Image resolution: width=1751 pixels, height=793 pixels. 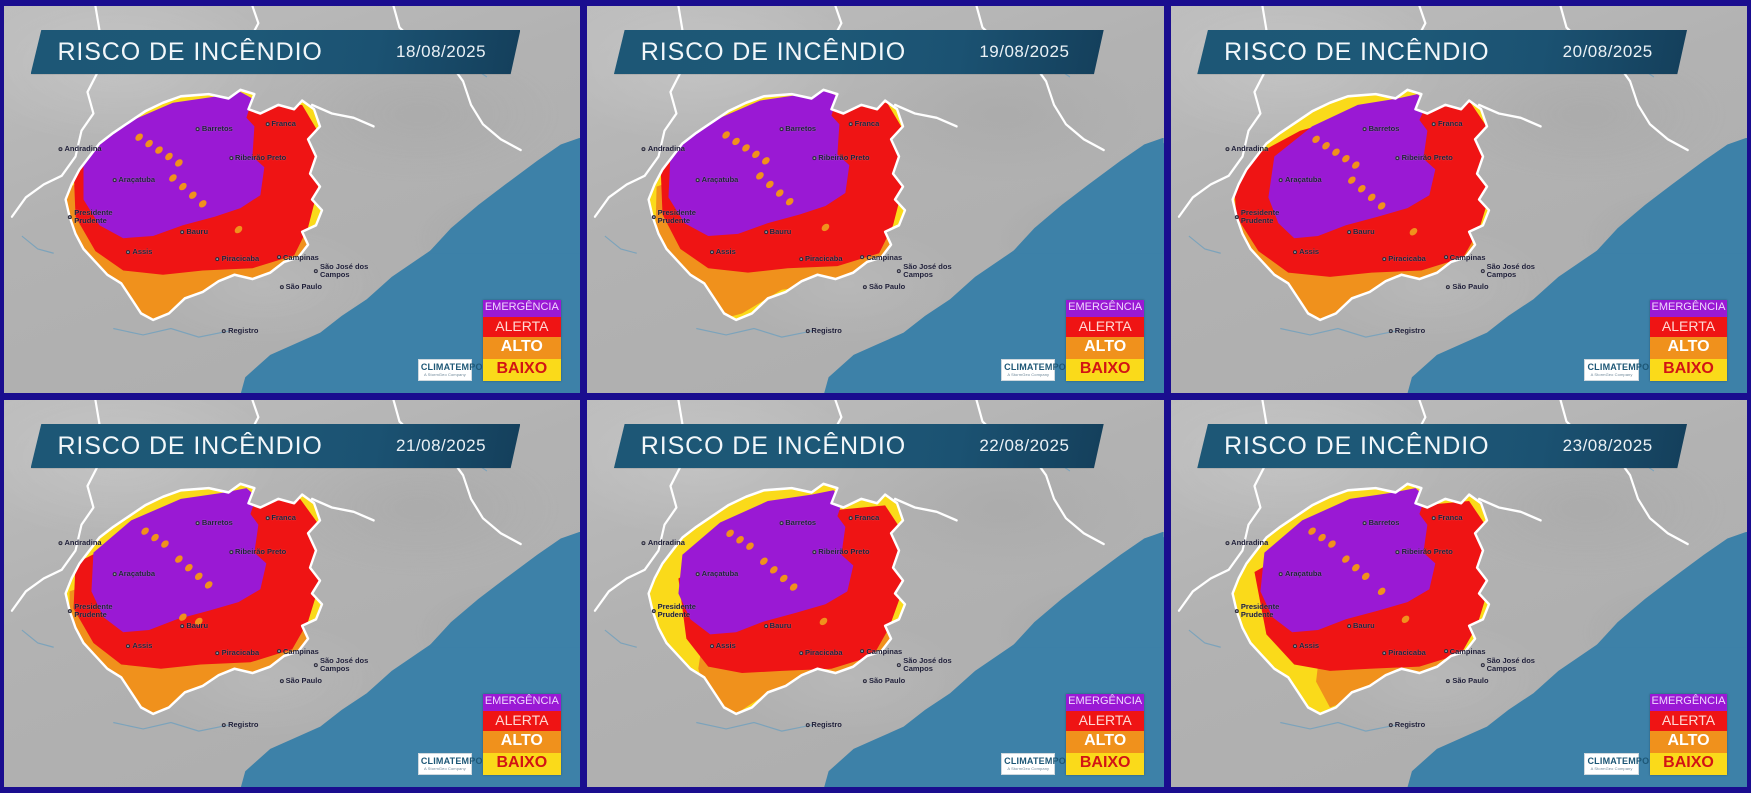 What do you see at coordinates (1024, 52) in the screenshot?
I see `panel-date: 19/08/2025` at bounding box center [1024, 52].